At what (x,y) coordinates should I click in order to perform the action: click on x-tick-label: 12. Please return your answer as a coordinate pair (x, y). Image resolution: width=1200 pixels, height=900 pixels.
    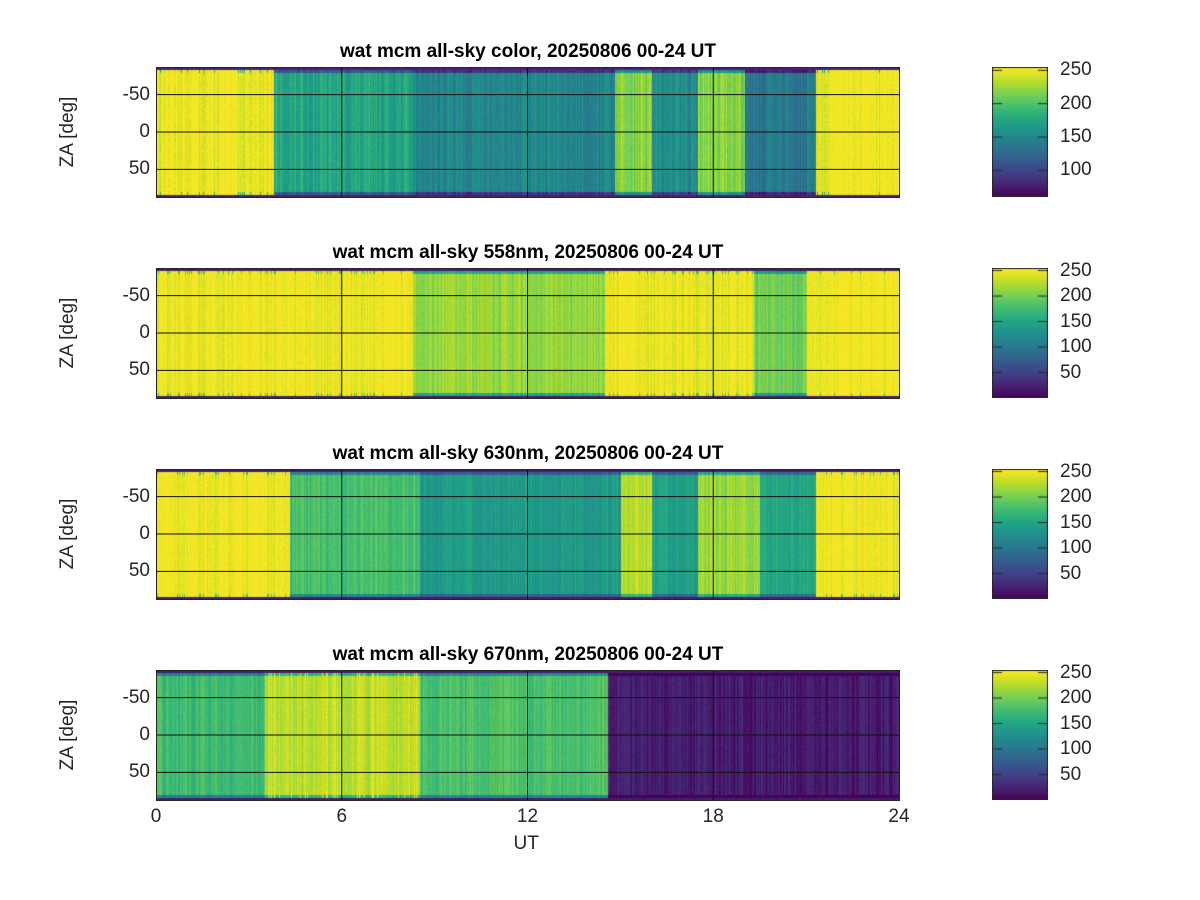
    Looking at the image, I should click on (527, 816).